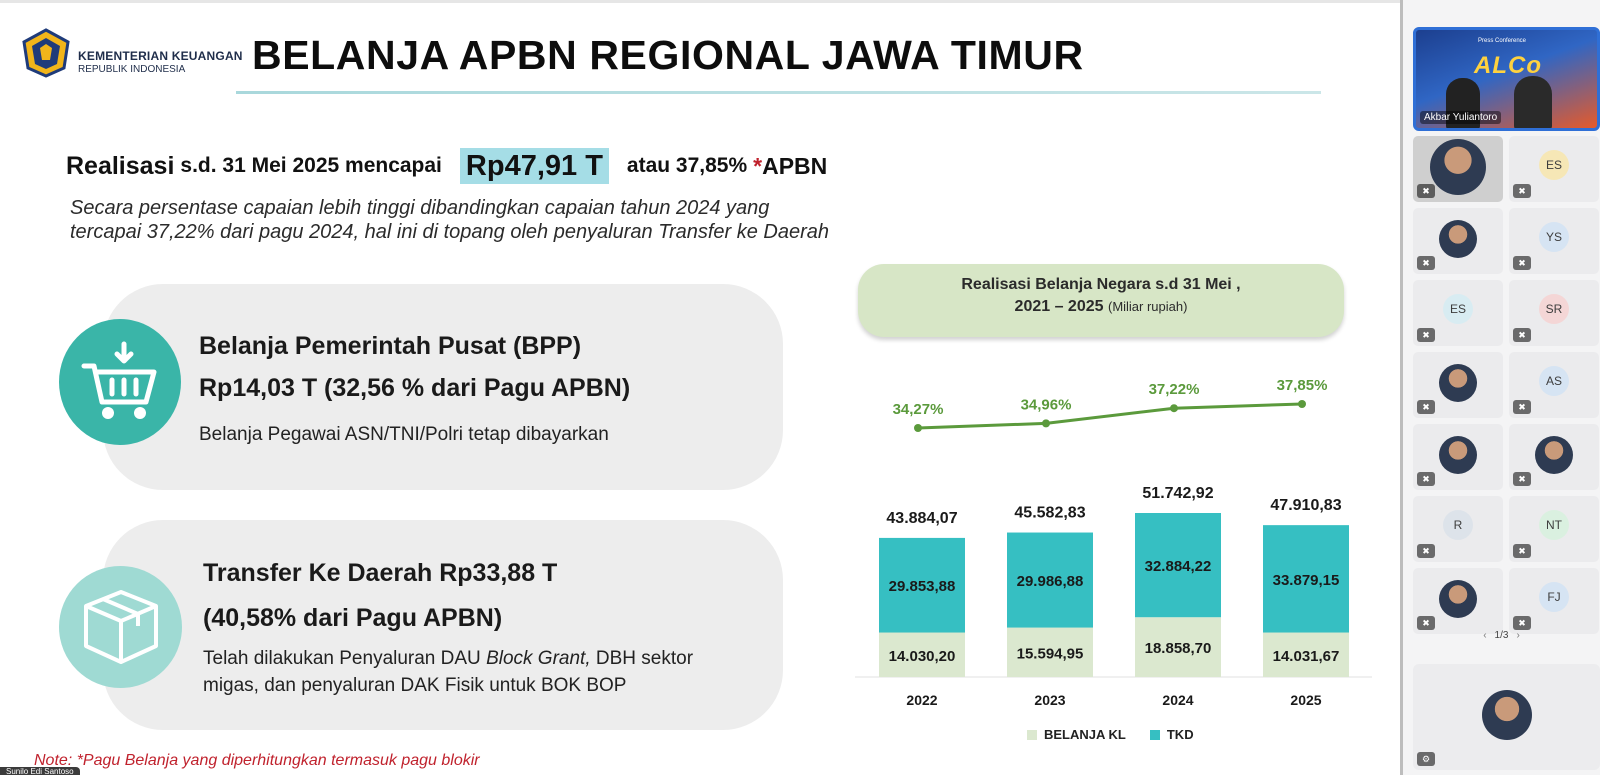 Image resolution: width=1600 pixels, height=775 pixels. What do you see at coordinates (1085, 734) in the screenshot?
I see `legend-label-belanja-kl: BELANJA KL` at bounding box center [1085, 734].